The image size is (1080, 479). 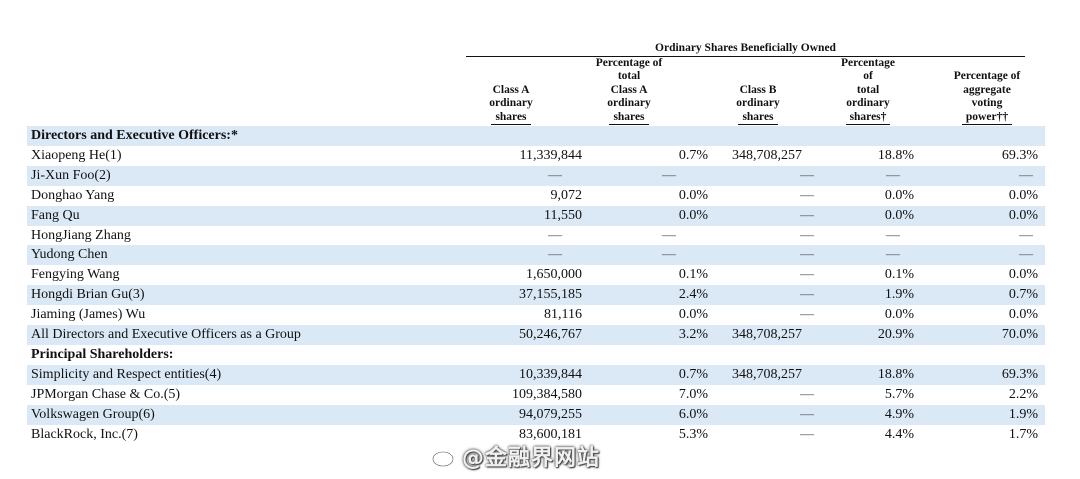 I want to click on col-head-text: power††, so click(x=987, y=118).